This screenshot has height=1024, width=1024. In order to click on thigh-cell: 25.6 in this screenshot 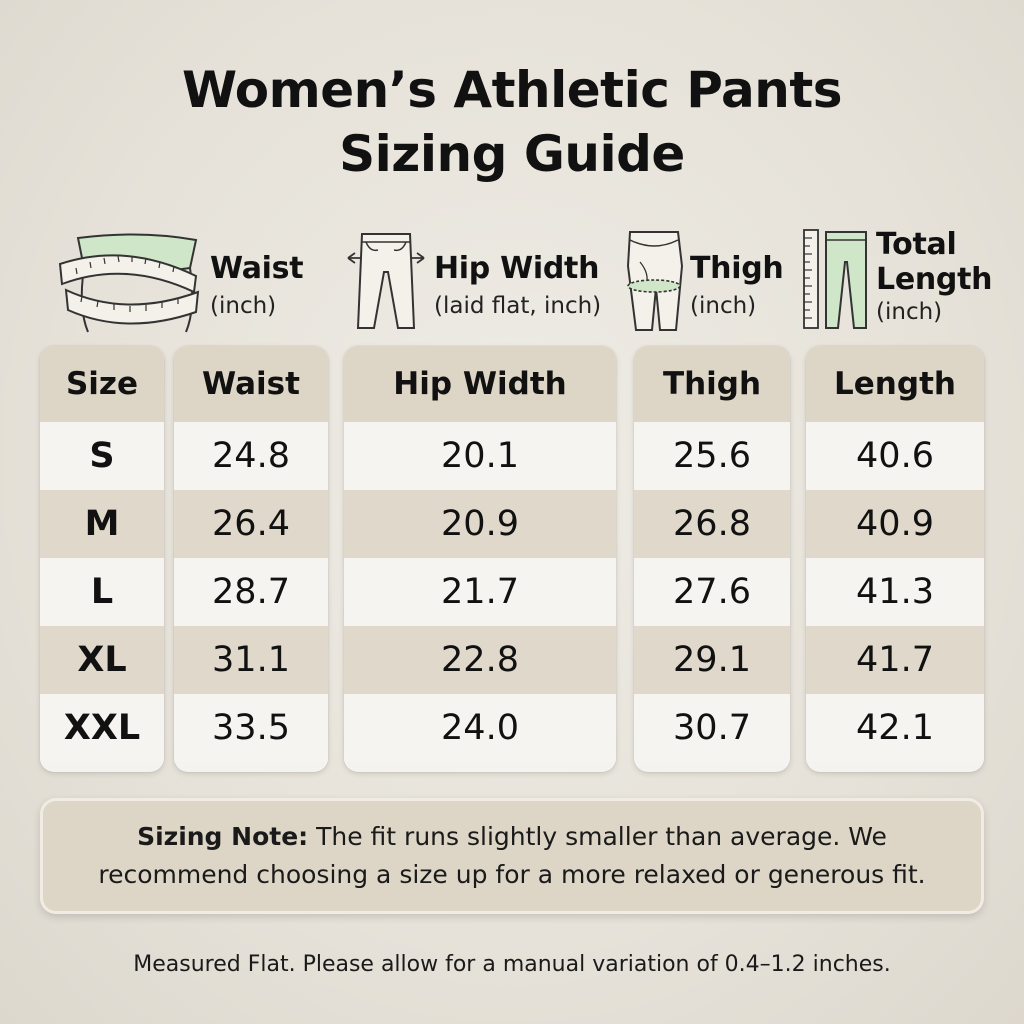, I will do `click(712, 456)`.